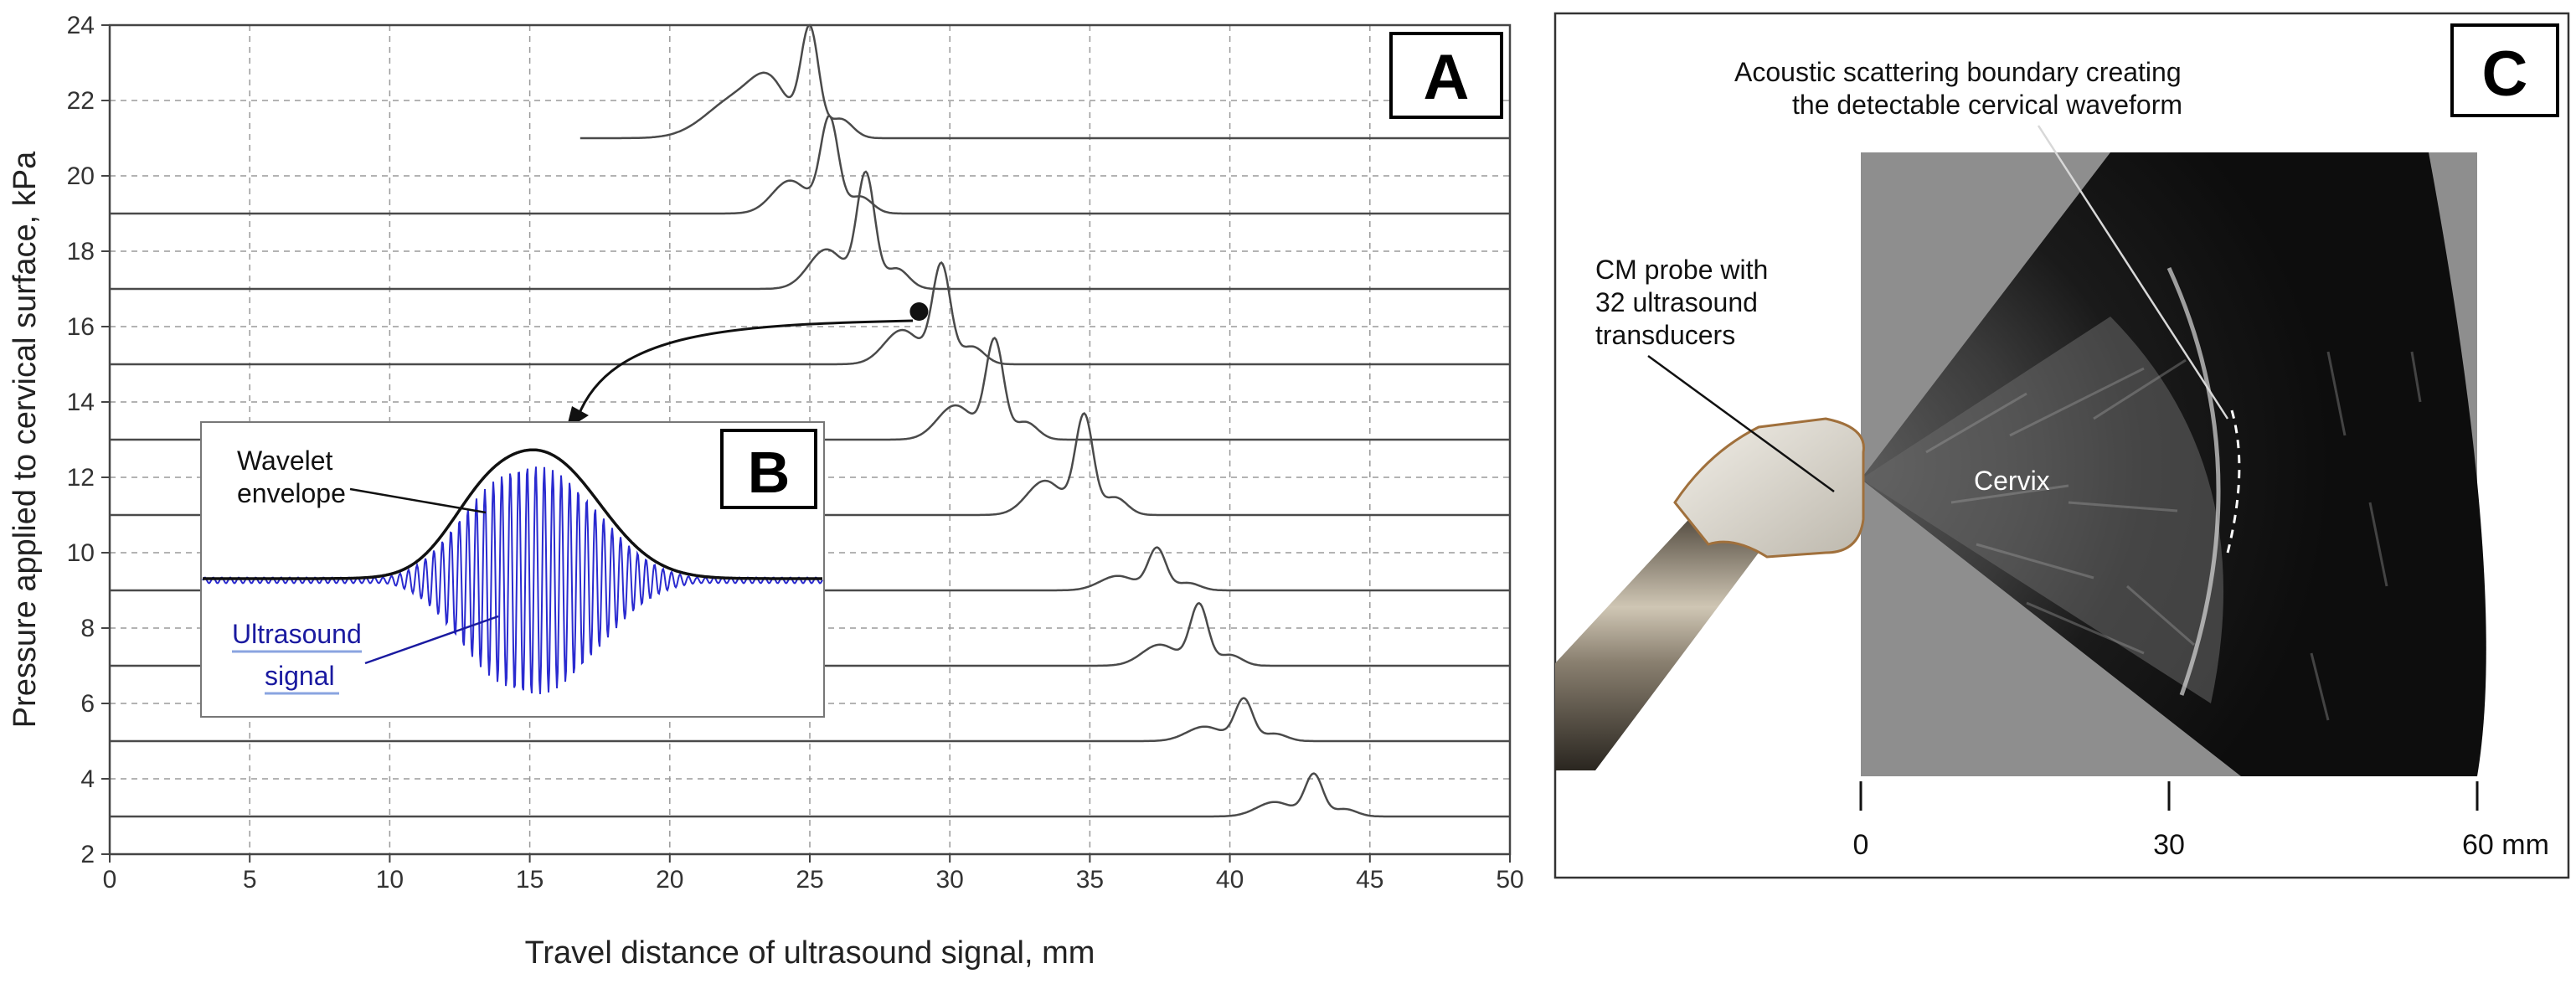  What do you see at coordinates (1741, 423) in the screenshot?
I see `probe-leader-line` at bounding box center [1741, 423].